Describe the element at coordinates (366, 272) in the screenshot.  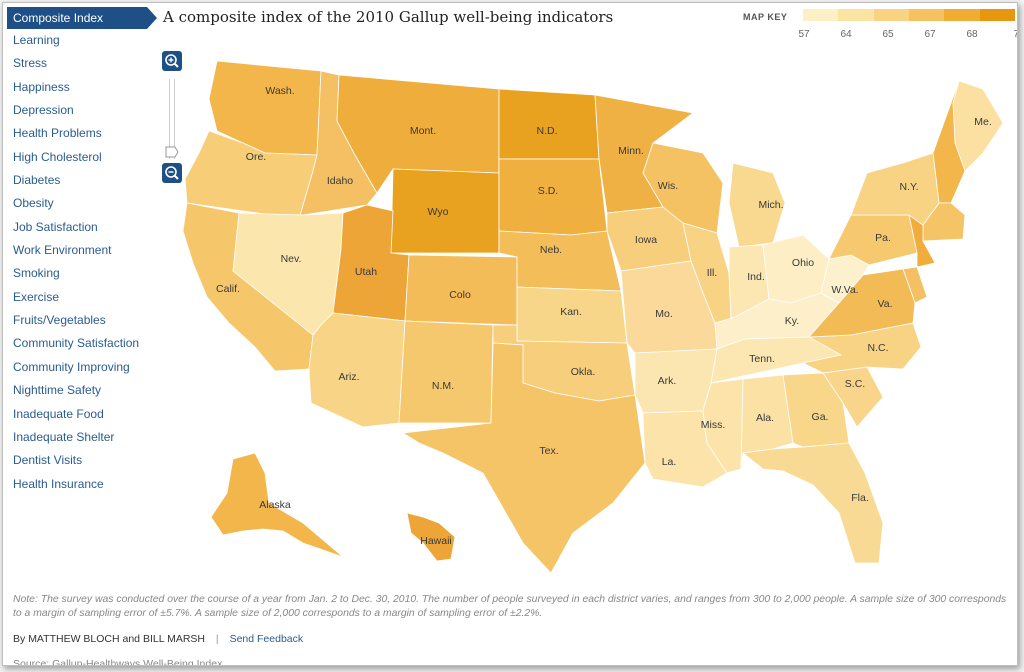
I see `state-label-utah: Utah` at that location.